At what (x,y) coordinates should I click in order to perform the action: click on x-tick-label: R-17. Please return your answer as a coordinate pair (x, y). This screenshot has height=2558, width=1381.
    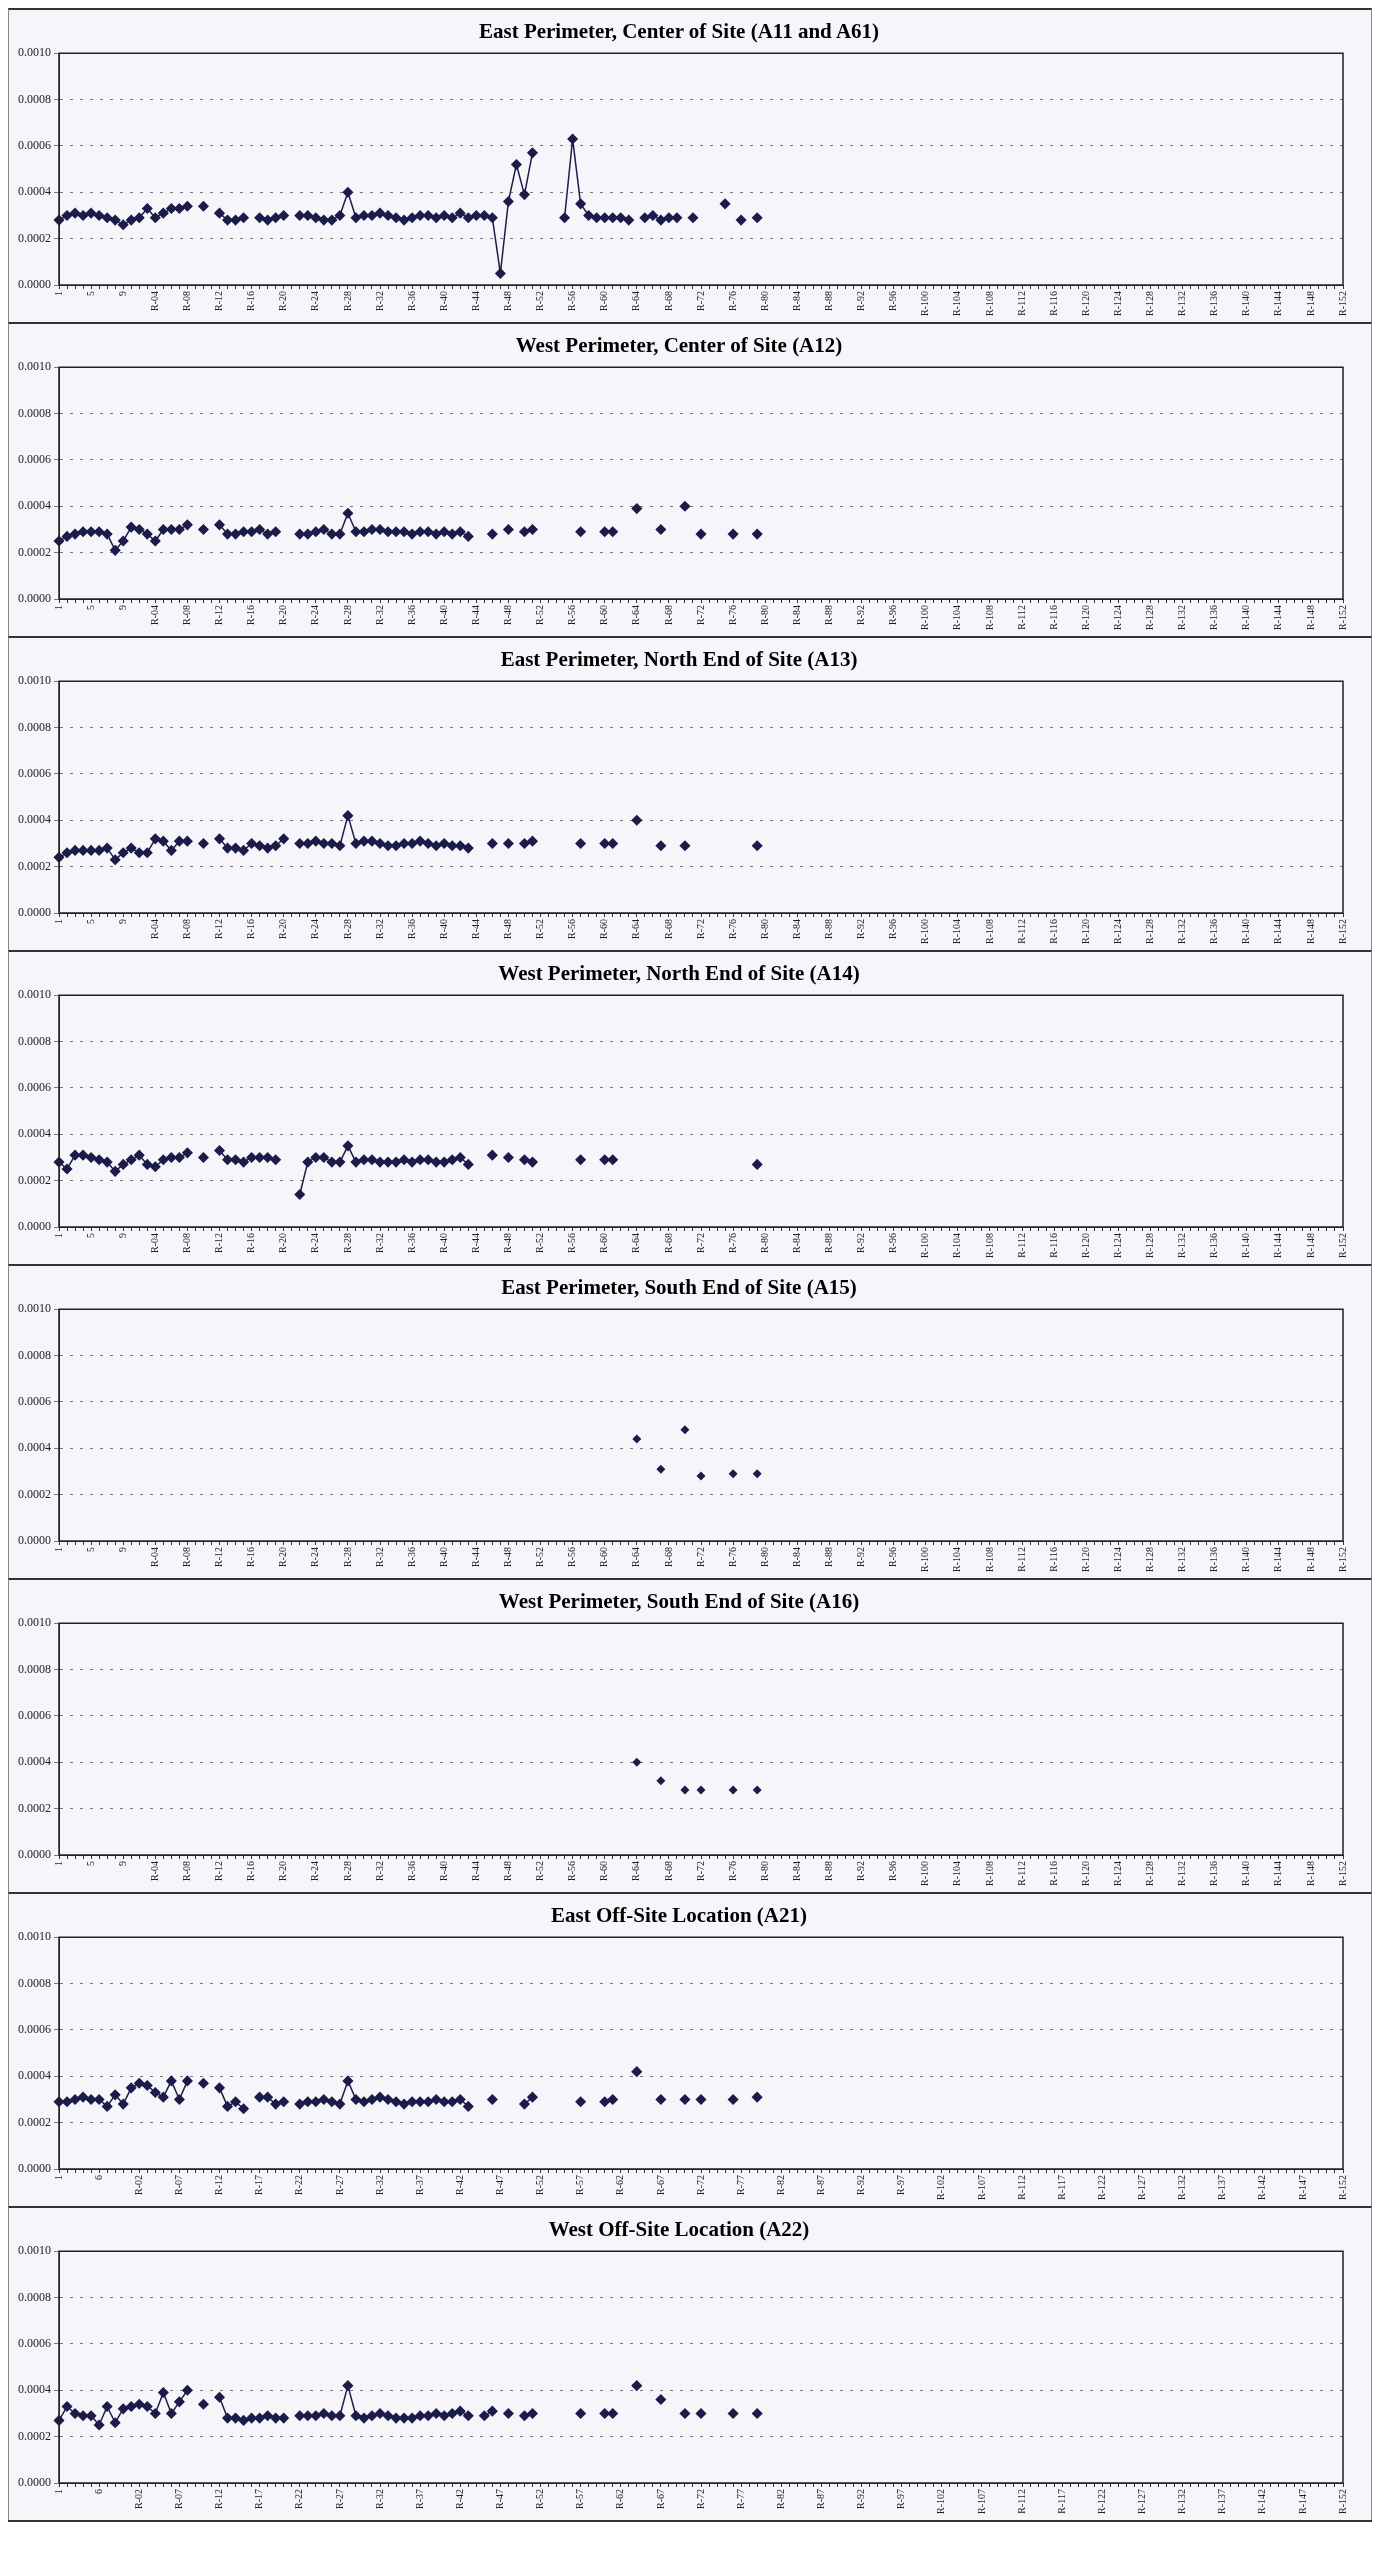
    Looking at the image, I should click on (259, 2499).